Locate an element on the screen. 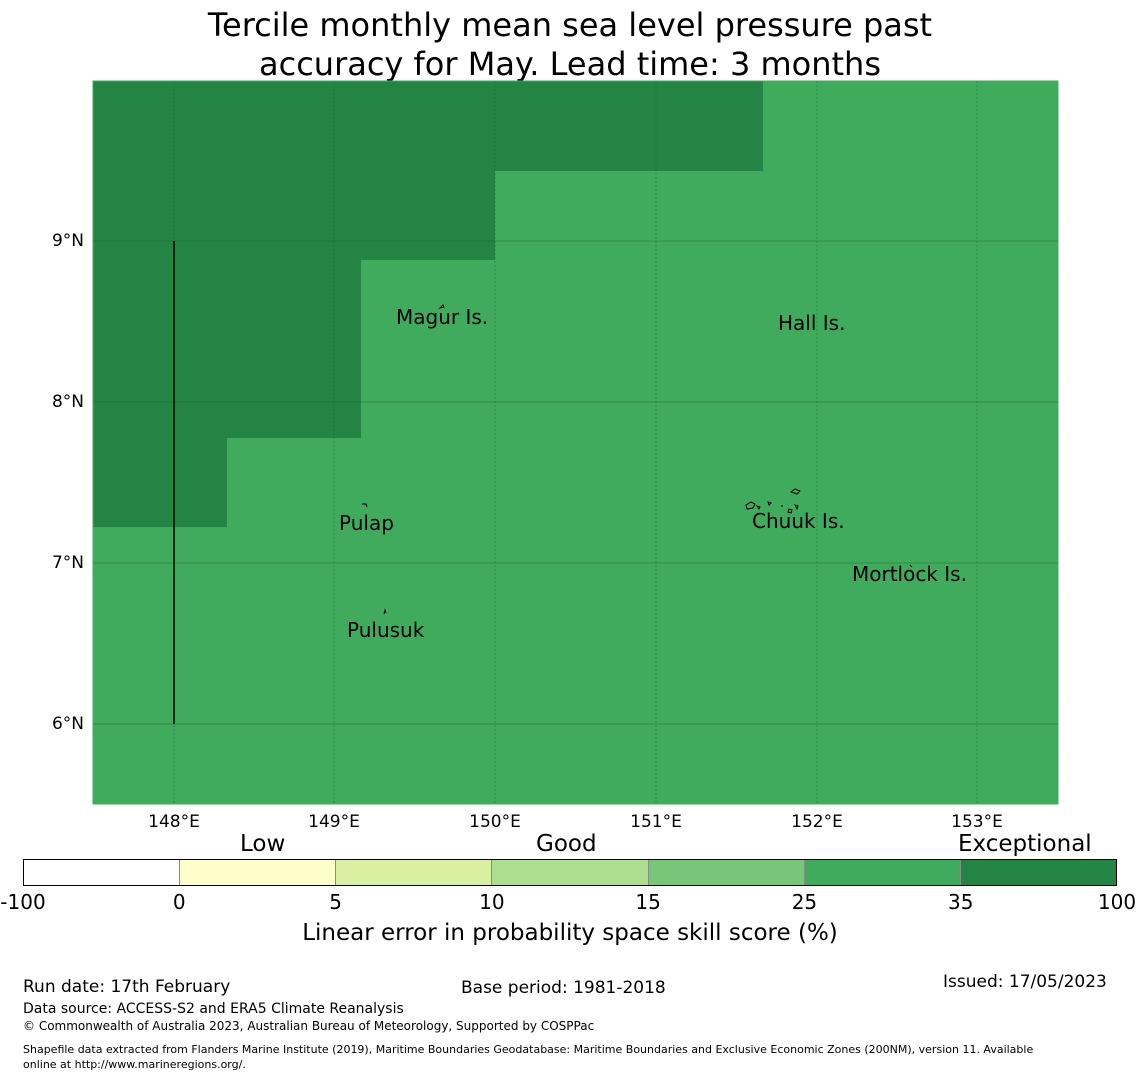  lon-label-148e: 148°E is located at coordinates (174, 822).